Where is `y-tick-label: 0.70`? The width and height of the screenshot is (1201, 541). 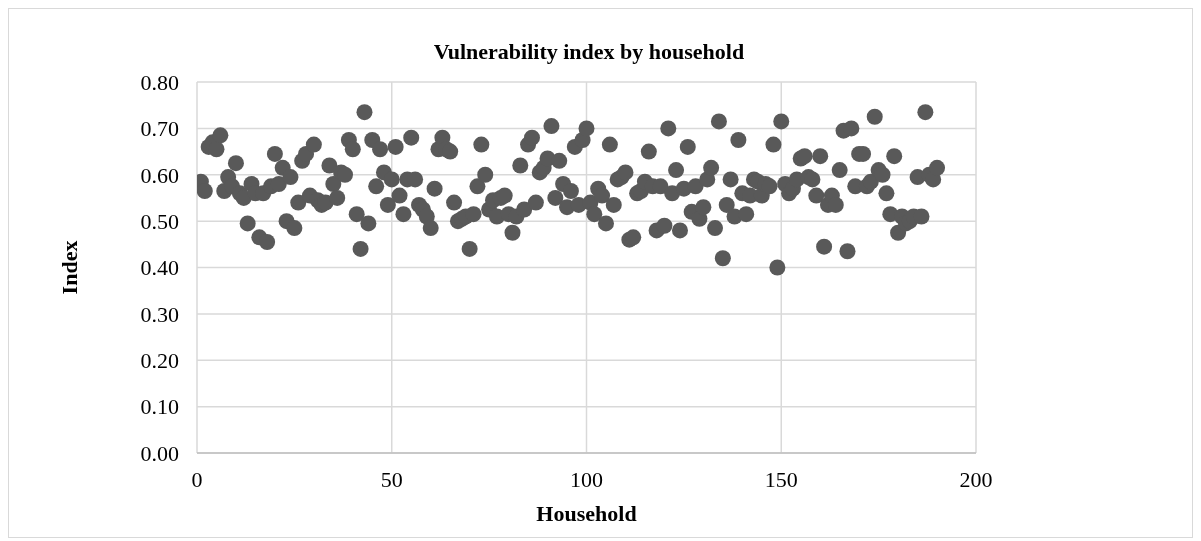
y-tick-label: 0.70 is located at coordinates (159, 129).